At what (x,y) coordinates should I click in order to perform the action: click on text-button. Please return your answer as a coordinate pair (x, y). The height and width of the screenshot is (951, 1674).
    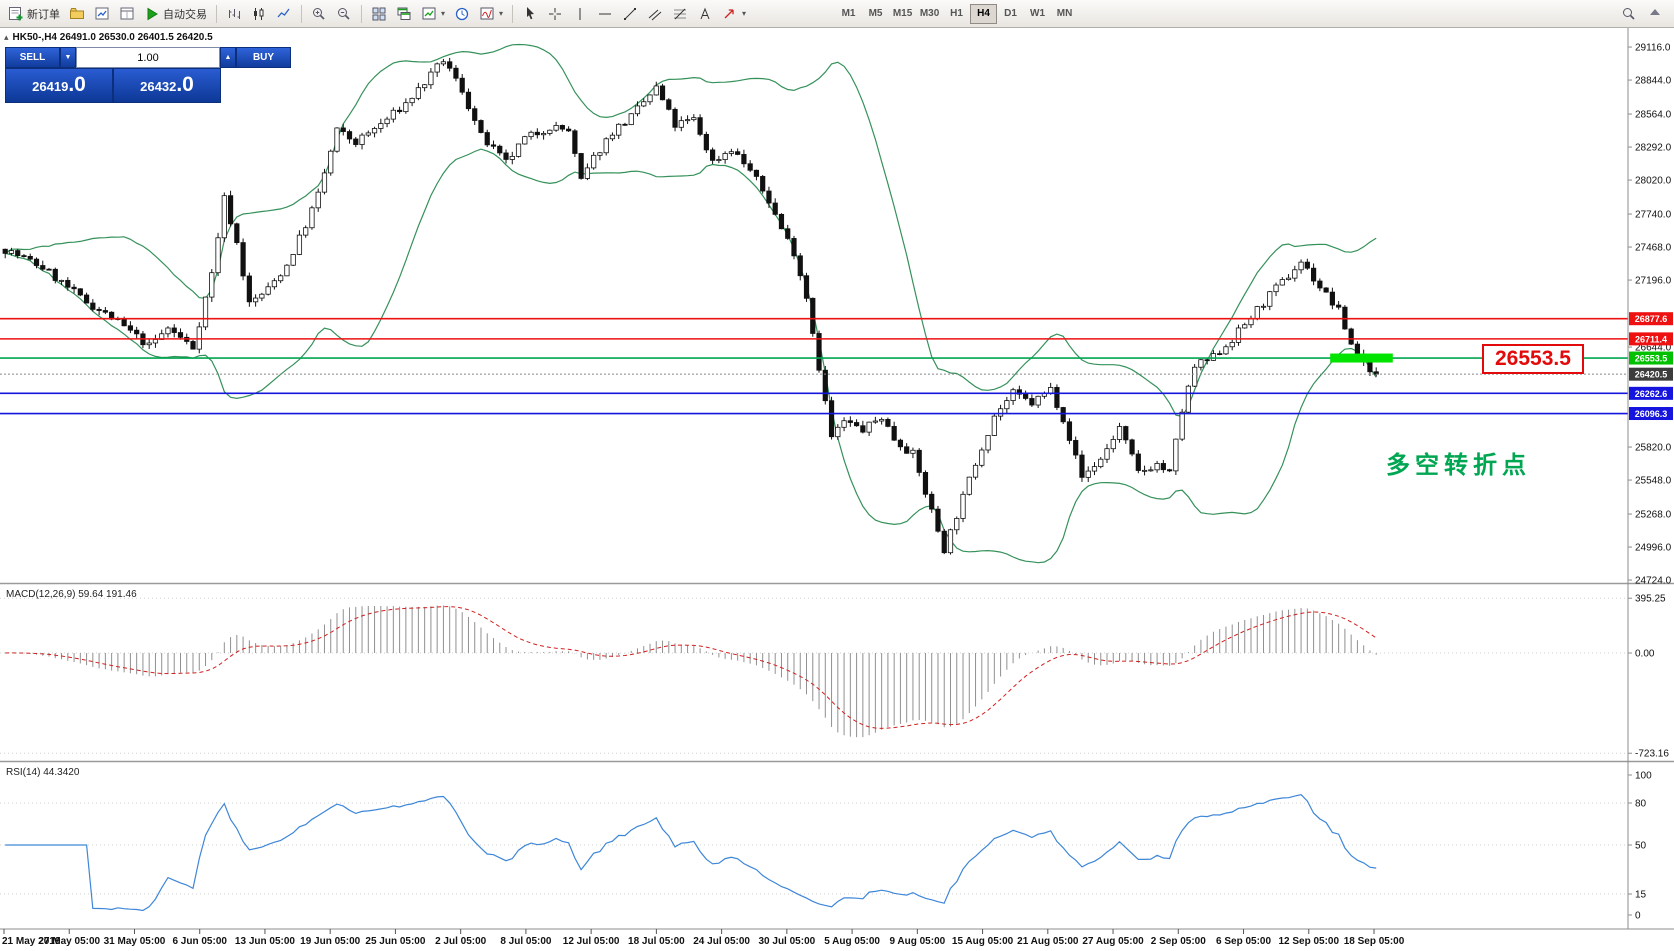
    Looking at the image, I should click on (705, 14).